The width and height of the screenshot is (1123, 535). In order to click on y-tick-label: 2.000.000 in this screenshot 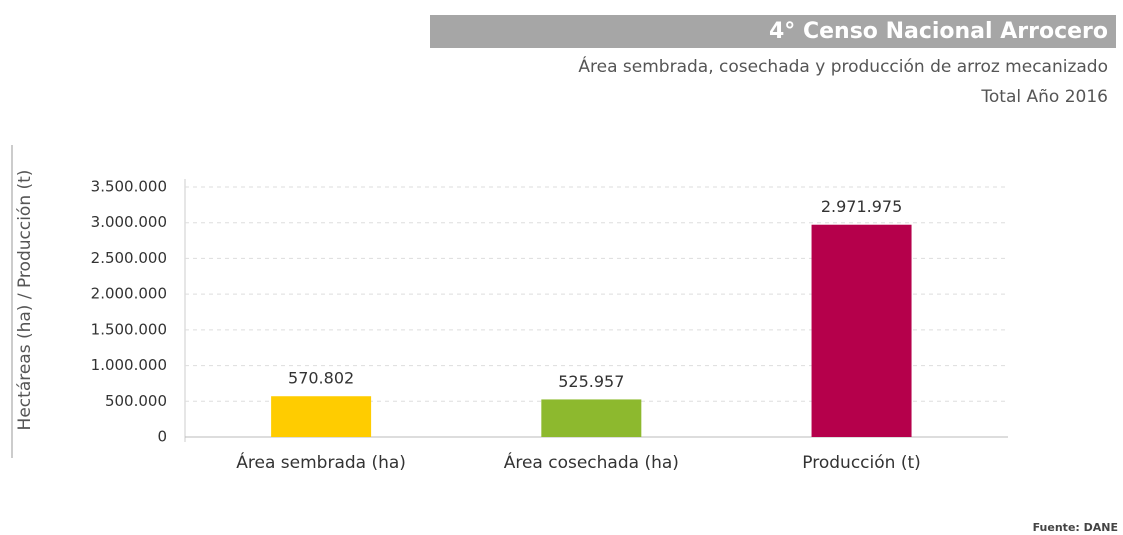, I will do `click(129, 294)`.